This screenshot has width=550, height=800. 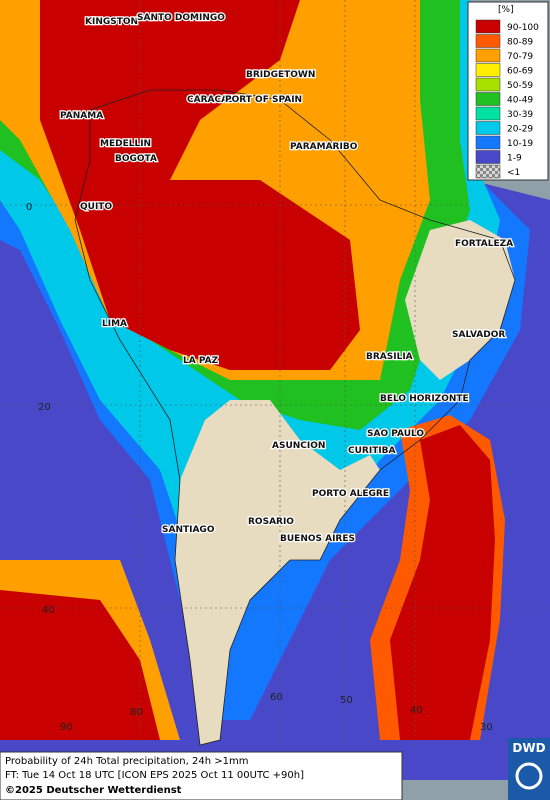 I want to click on logo: DWD, so click(x=529, y=769).